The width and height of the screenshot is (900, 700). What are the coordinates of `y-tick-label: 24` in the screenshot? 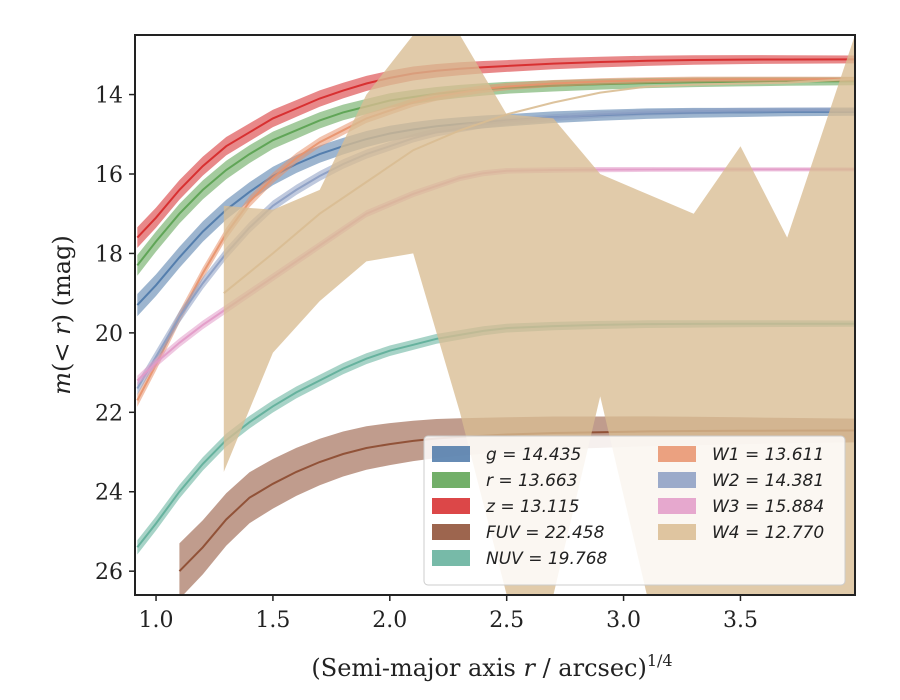 It's located at (109, 493).